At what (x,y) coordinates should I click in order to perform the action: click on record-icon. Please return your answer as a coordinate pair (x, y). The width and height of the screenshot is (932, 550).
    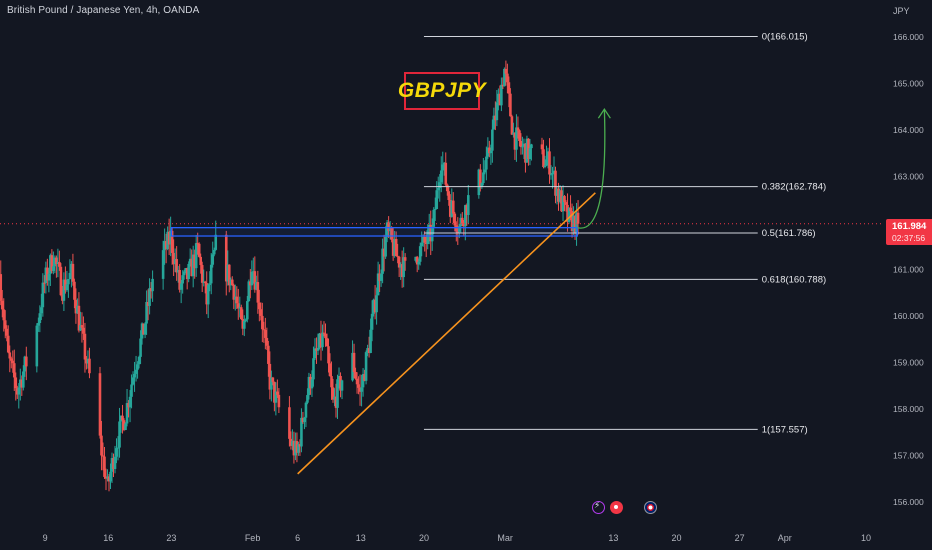
    Looking at the image, I should click on (616, 507).